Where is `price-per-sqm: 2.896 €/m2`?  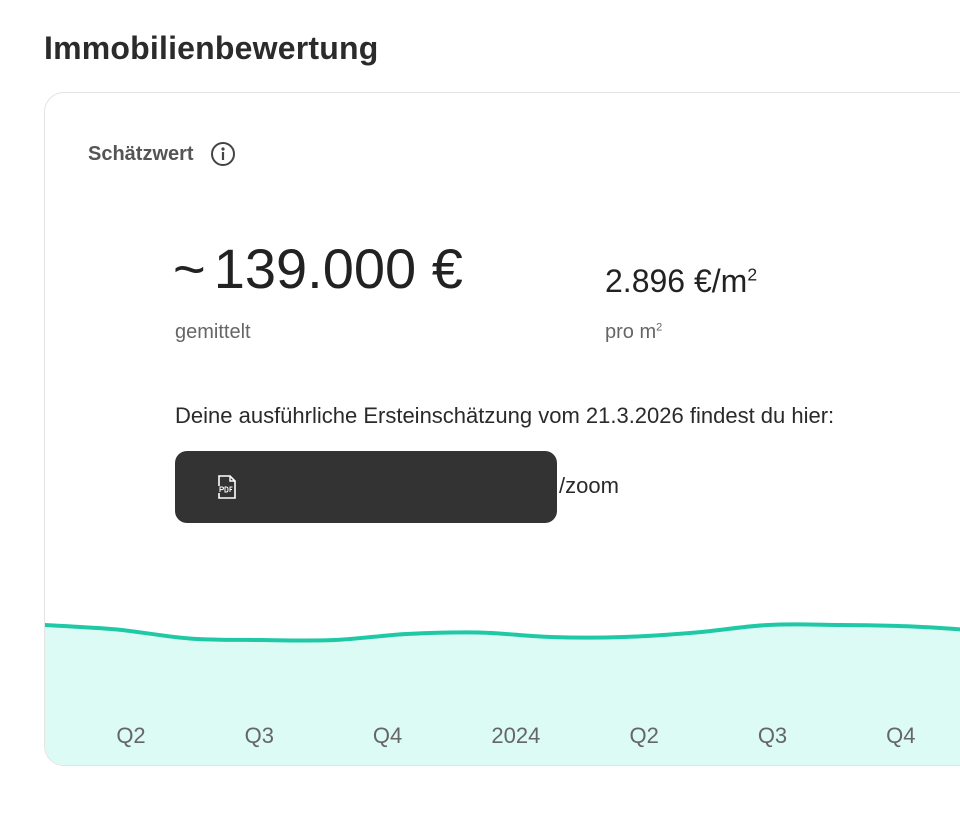 price-per-sqm: 2.896 €/m2 is located at coordinates (681, 281).